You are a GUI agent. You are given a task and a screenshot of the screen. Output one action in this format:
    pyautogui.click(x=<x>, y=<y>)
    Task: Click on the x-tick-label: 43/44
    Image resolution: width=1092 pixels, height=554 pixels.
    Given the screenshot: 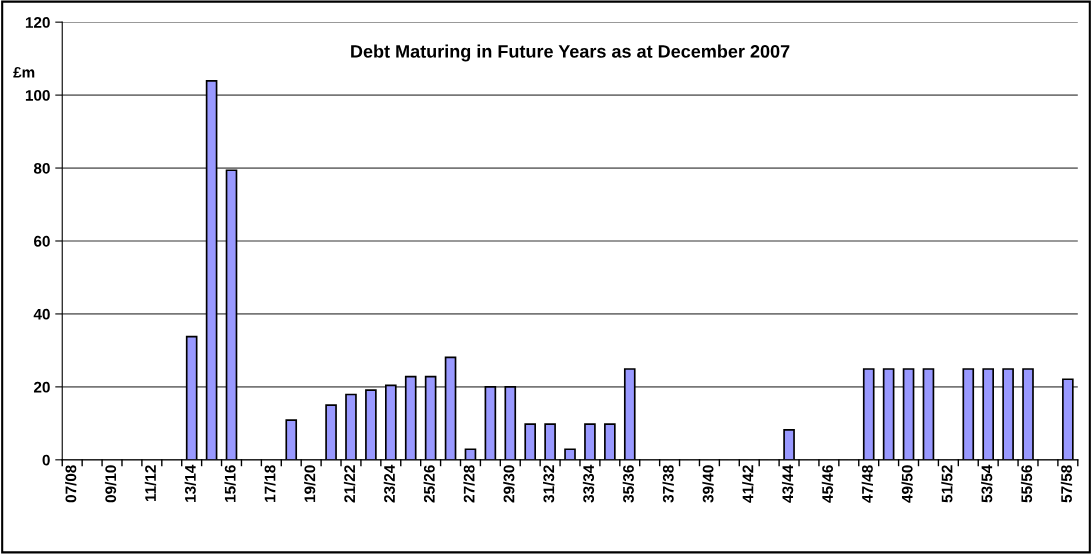 What is the action you would take?
    pyautogui.click(x=787, y=483)
    